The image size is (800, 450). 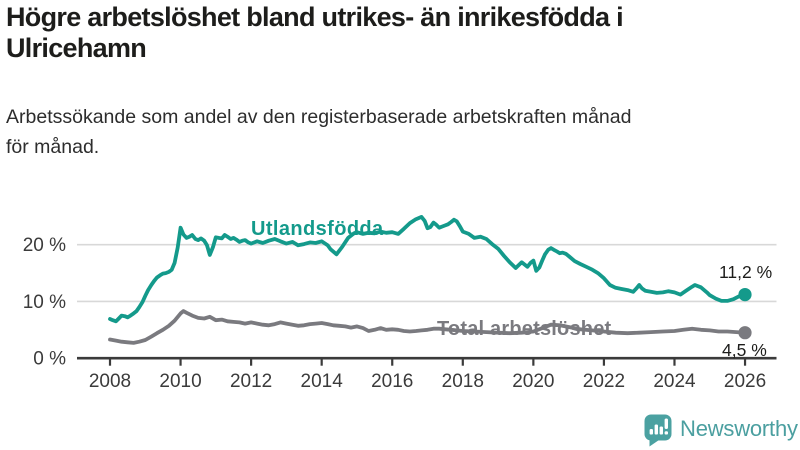 I want to click on series-label-utlandsfodda: Utlandsfödda, so click(x=317, y=229).